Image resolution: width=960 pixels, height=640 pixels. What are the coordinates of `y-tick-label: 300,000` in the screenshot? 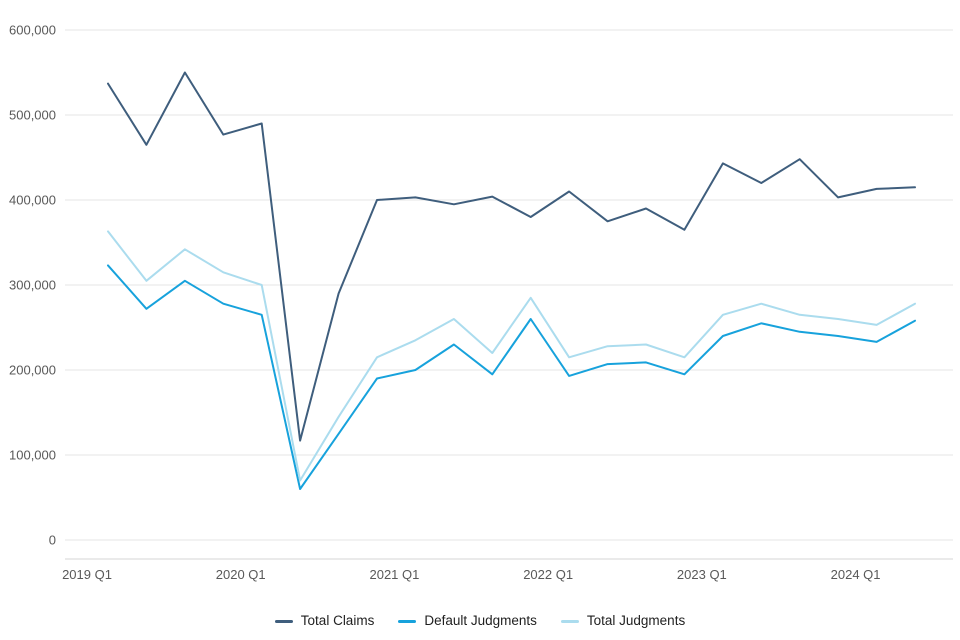 It's located at (32, 285).